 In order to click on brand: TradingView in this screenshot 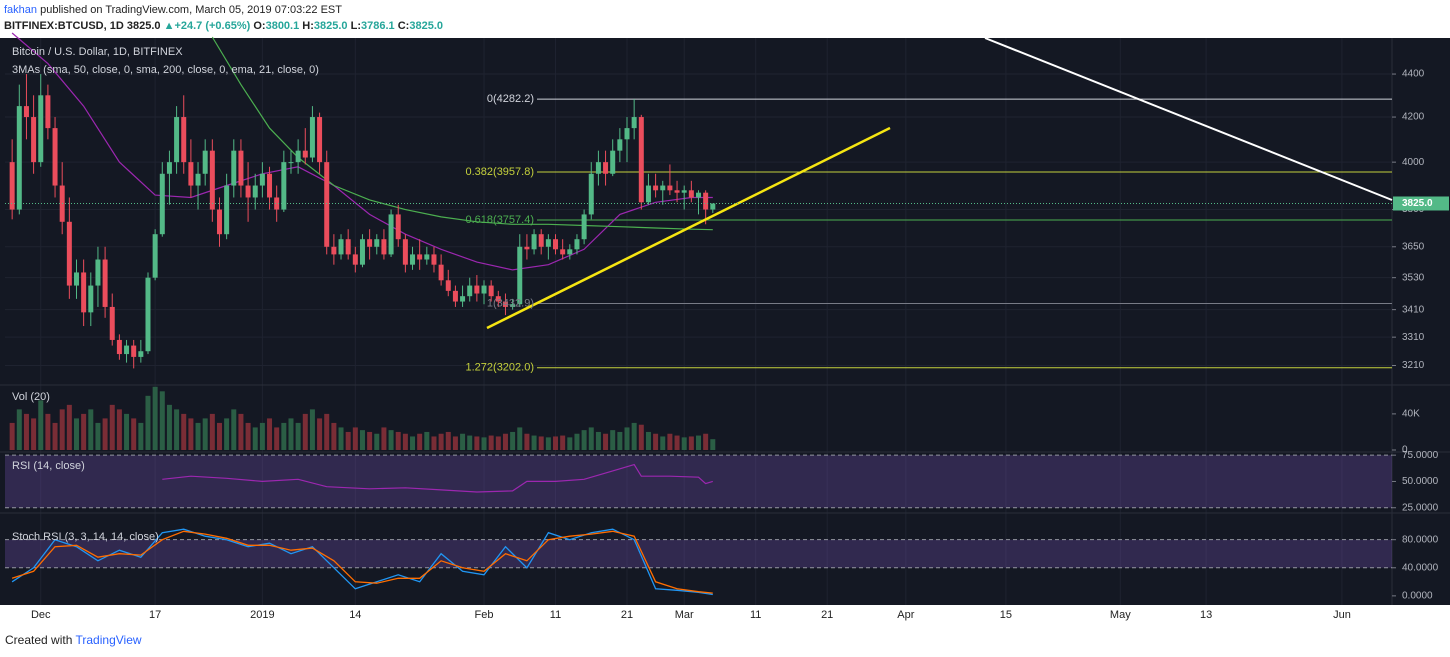, I will do `click(108, 640)`.